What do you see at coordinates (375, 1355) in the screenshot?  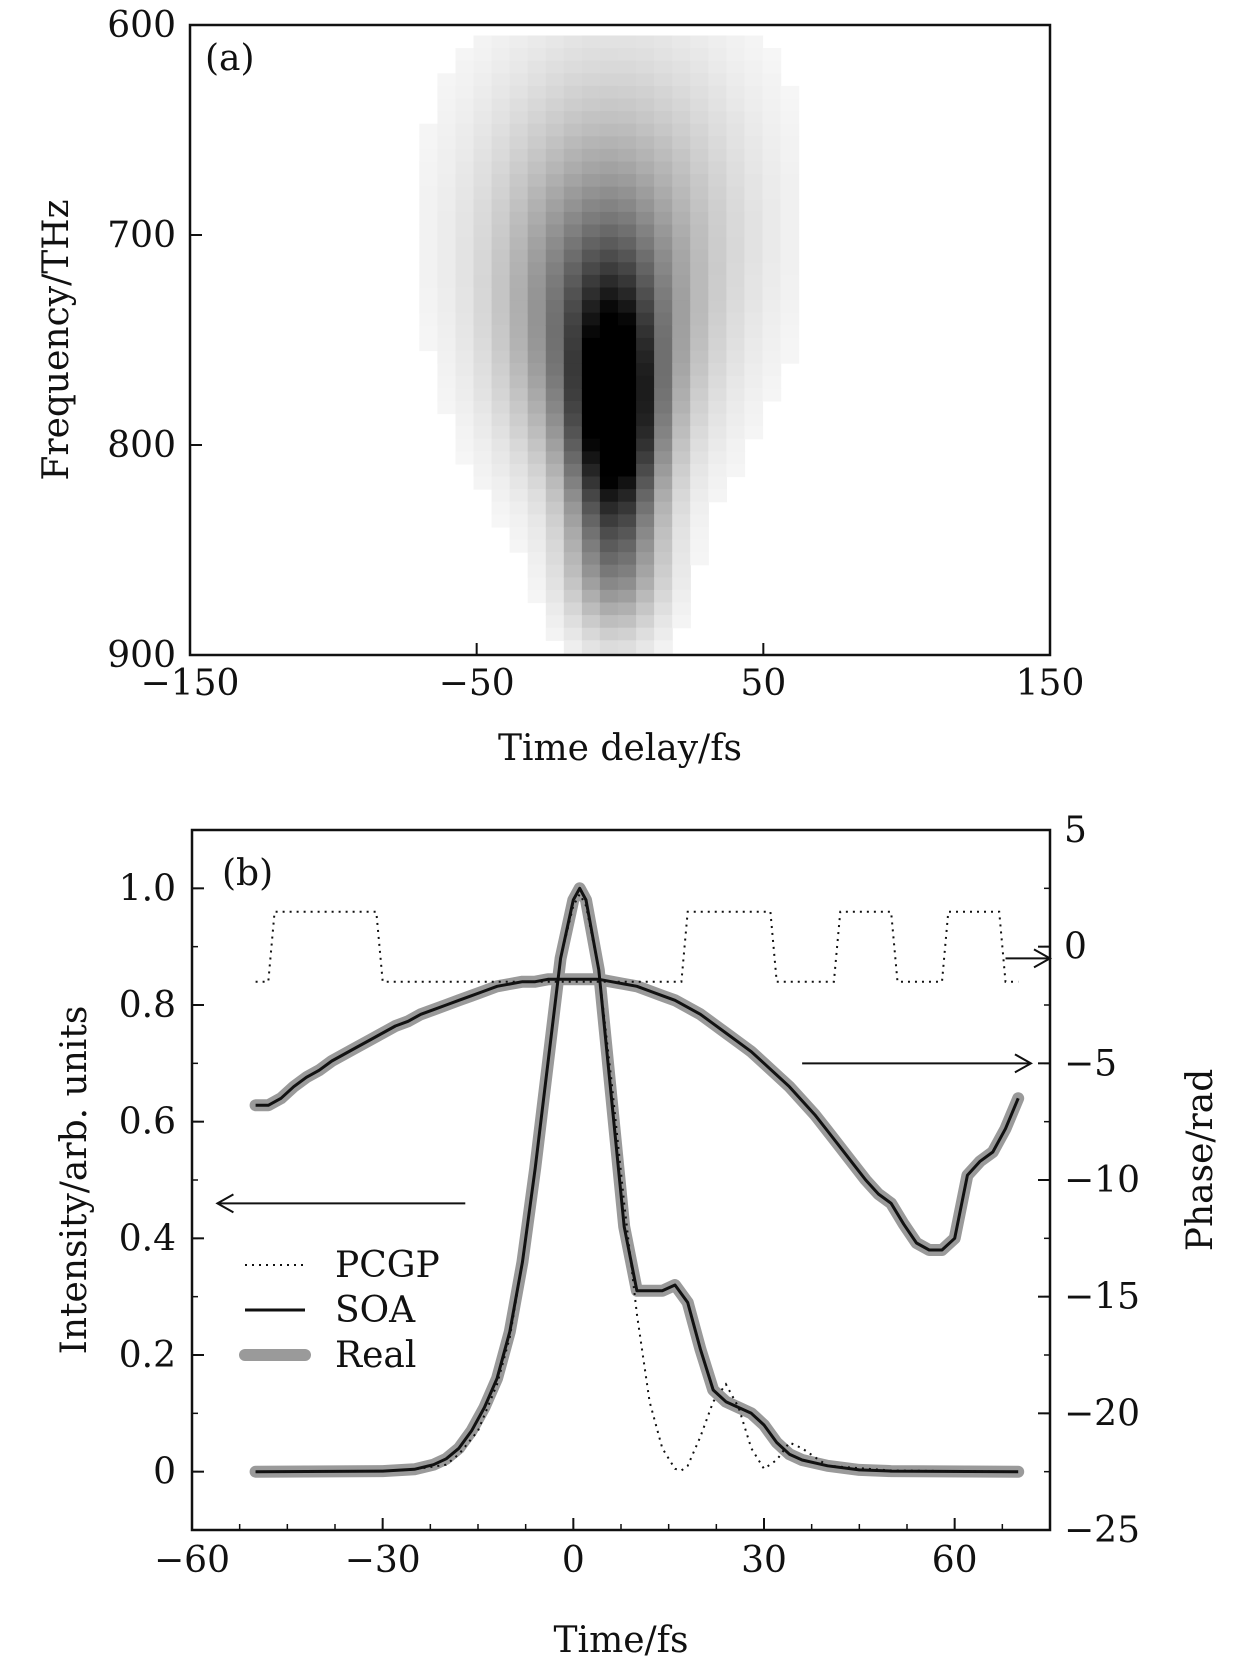 I see `legend-label-real: Real` at bounding box center [375, 1355].